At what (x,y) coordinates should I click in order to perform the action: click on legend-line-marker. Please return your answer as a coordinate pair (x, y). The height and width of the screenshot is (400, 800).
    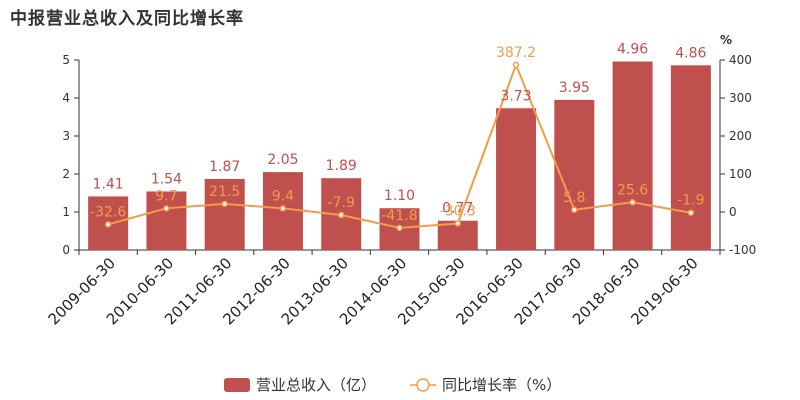
    Looking at the image, I should click on (423, 385).